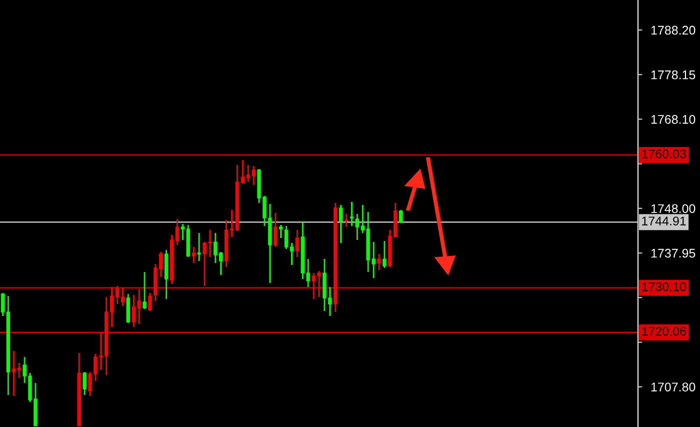 Image resolution: width=700 pixels, height=427 pixels. Describe the element at coordinates (673, 209) in the screenshot. I see `y-tick-label: 1748.00` at that location.